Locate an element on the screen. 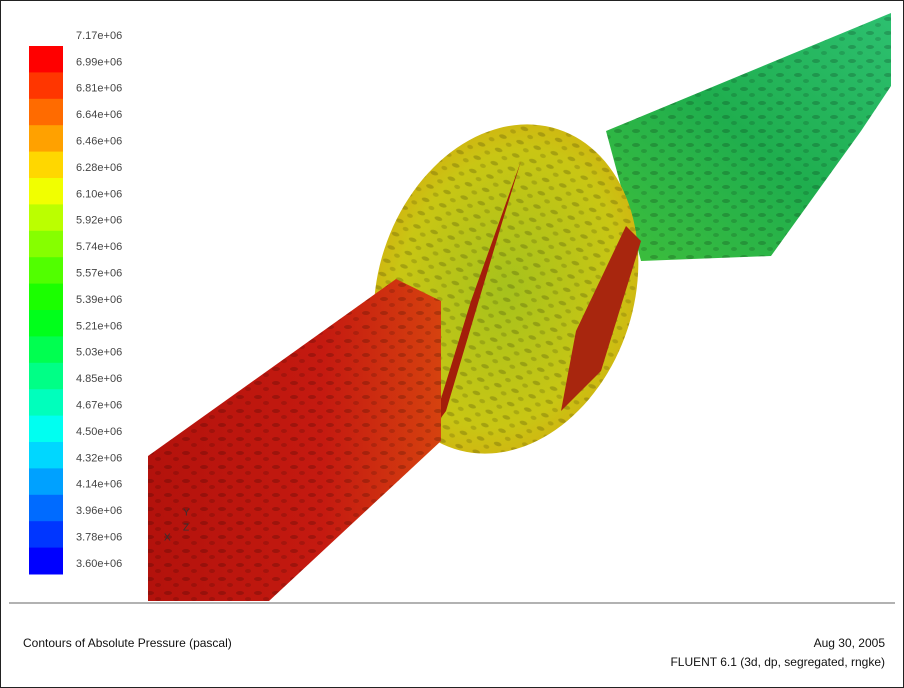  colorbar-label: 6.46e+06 is located at coordinates (99, 142).